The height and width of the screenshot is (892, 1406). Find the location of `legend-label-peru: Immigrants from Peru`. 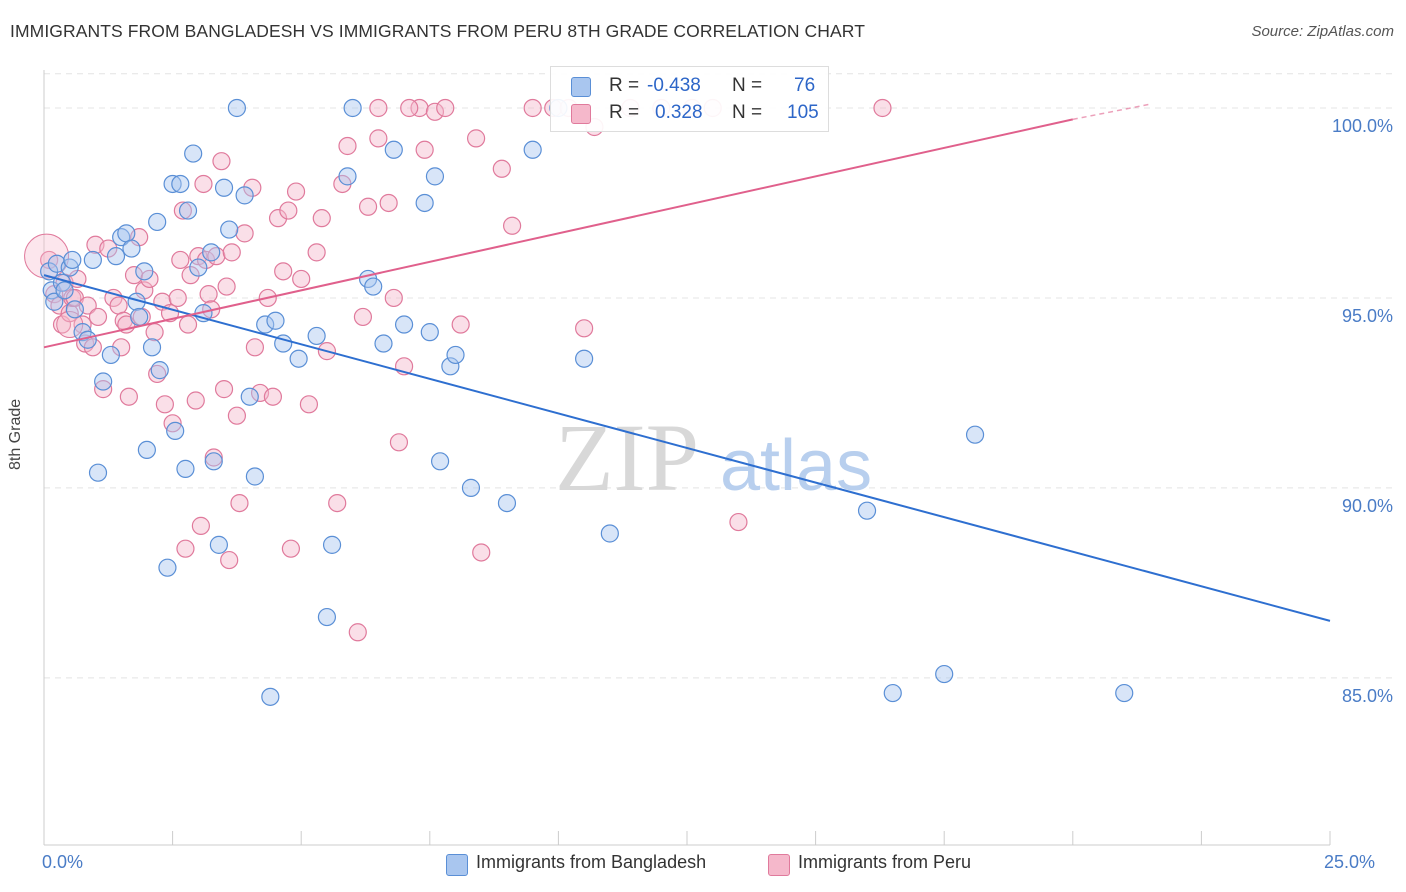

legend-label-peru: Immigrants from Peru is located at coordinates (885, 862).